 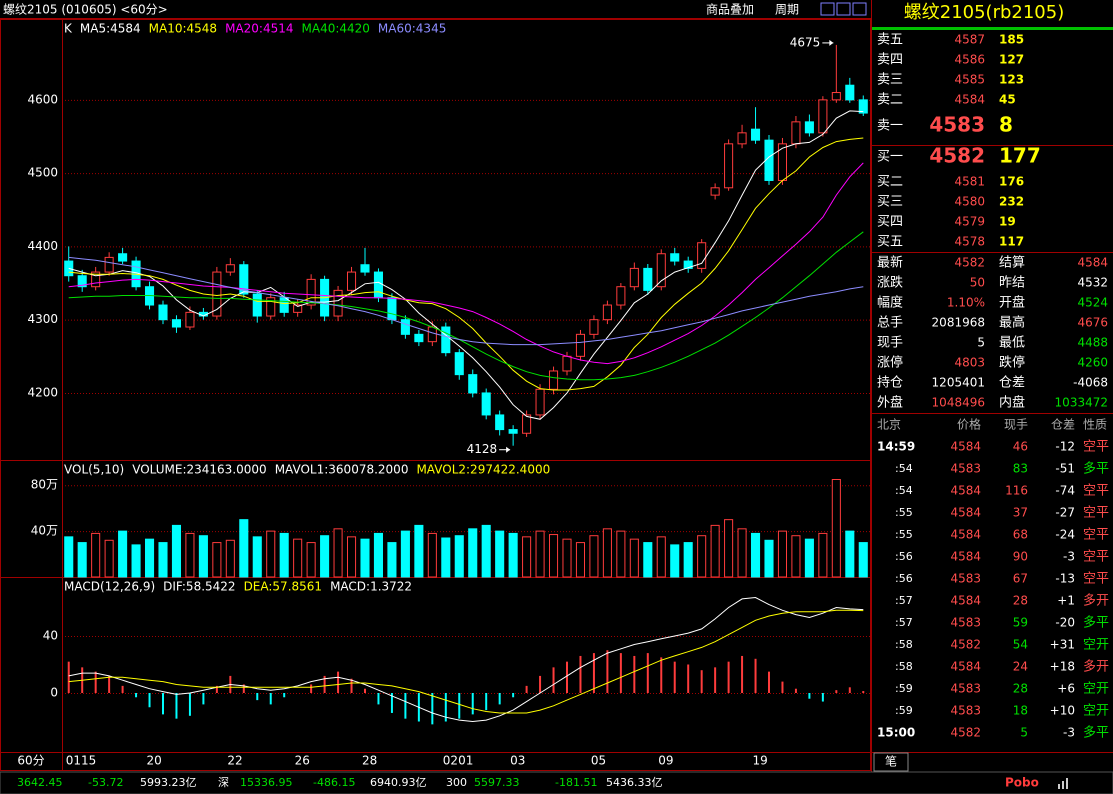 I want to click on book-volume: 177, so click(x=1020, y=156).